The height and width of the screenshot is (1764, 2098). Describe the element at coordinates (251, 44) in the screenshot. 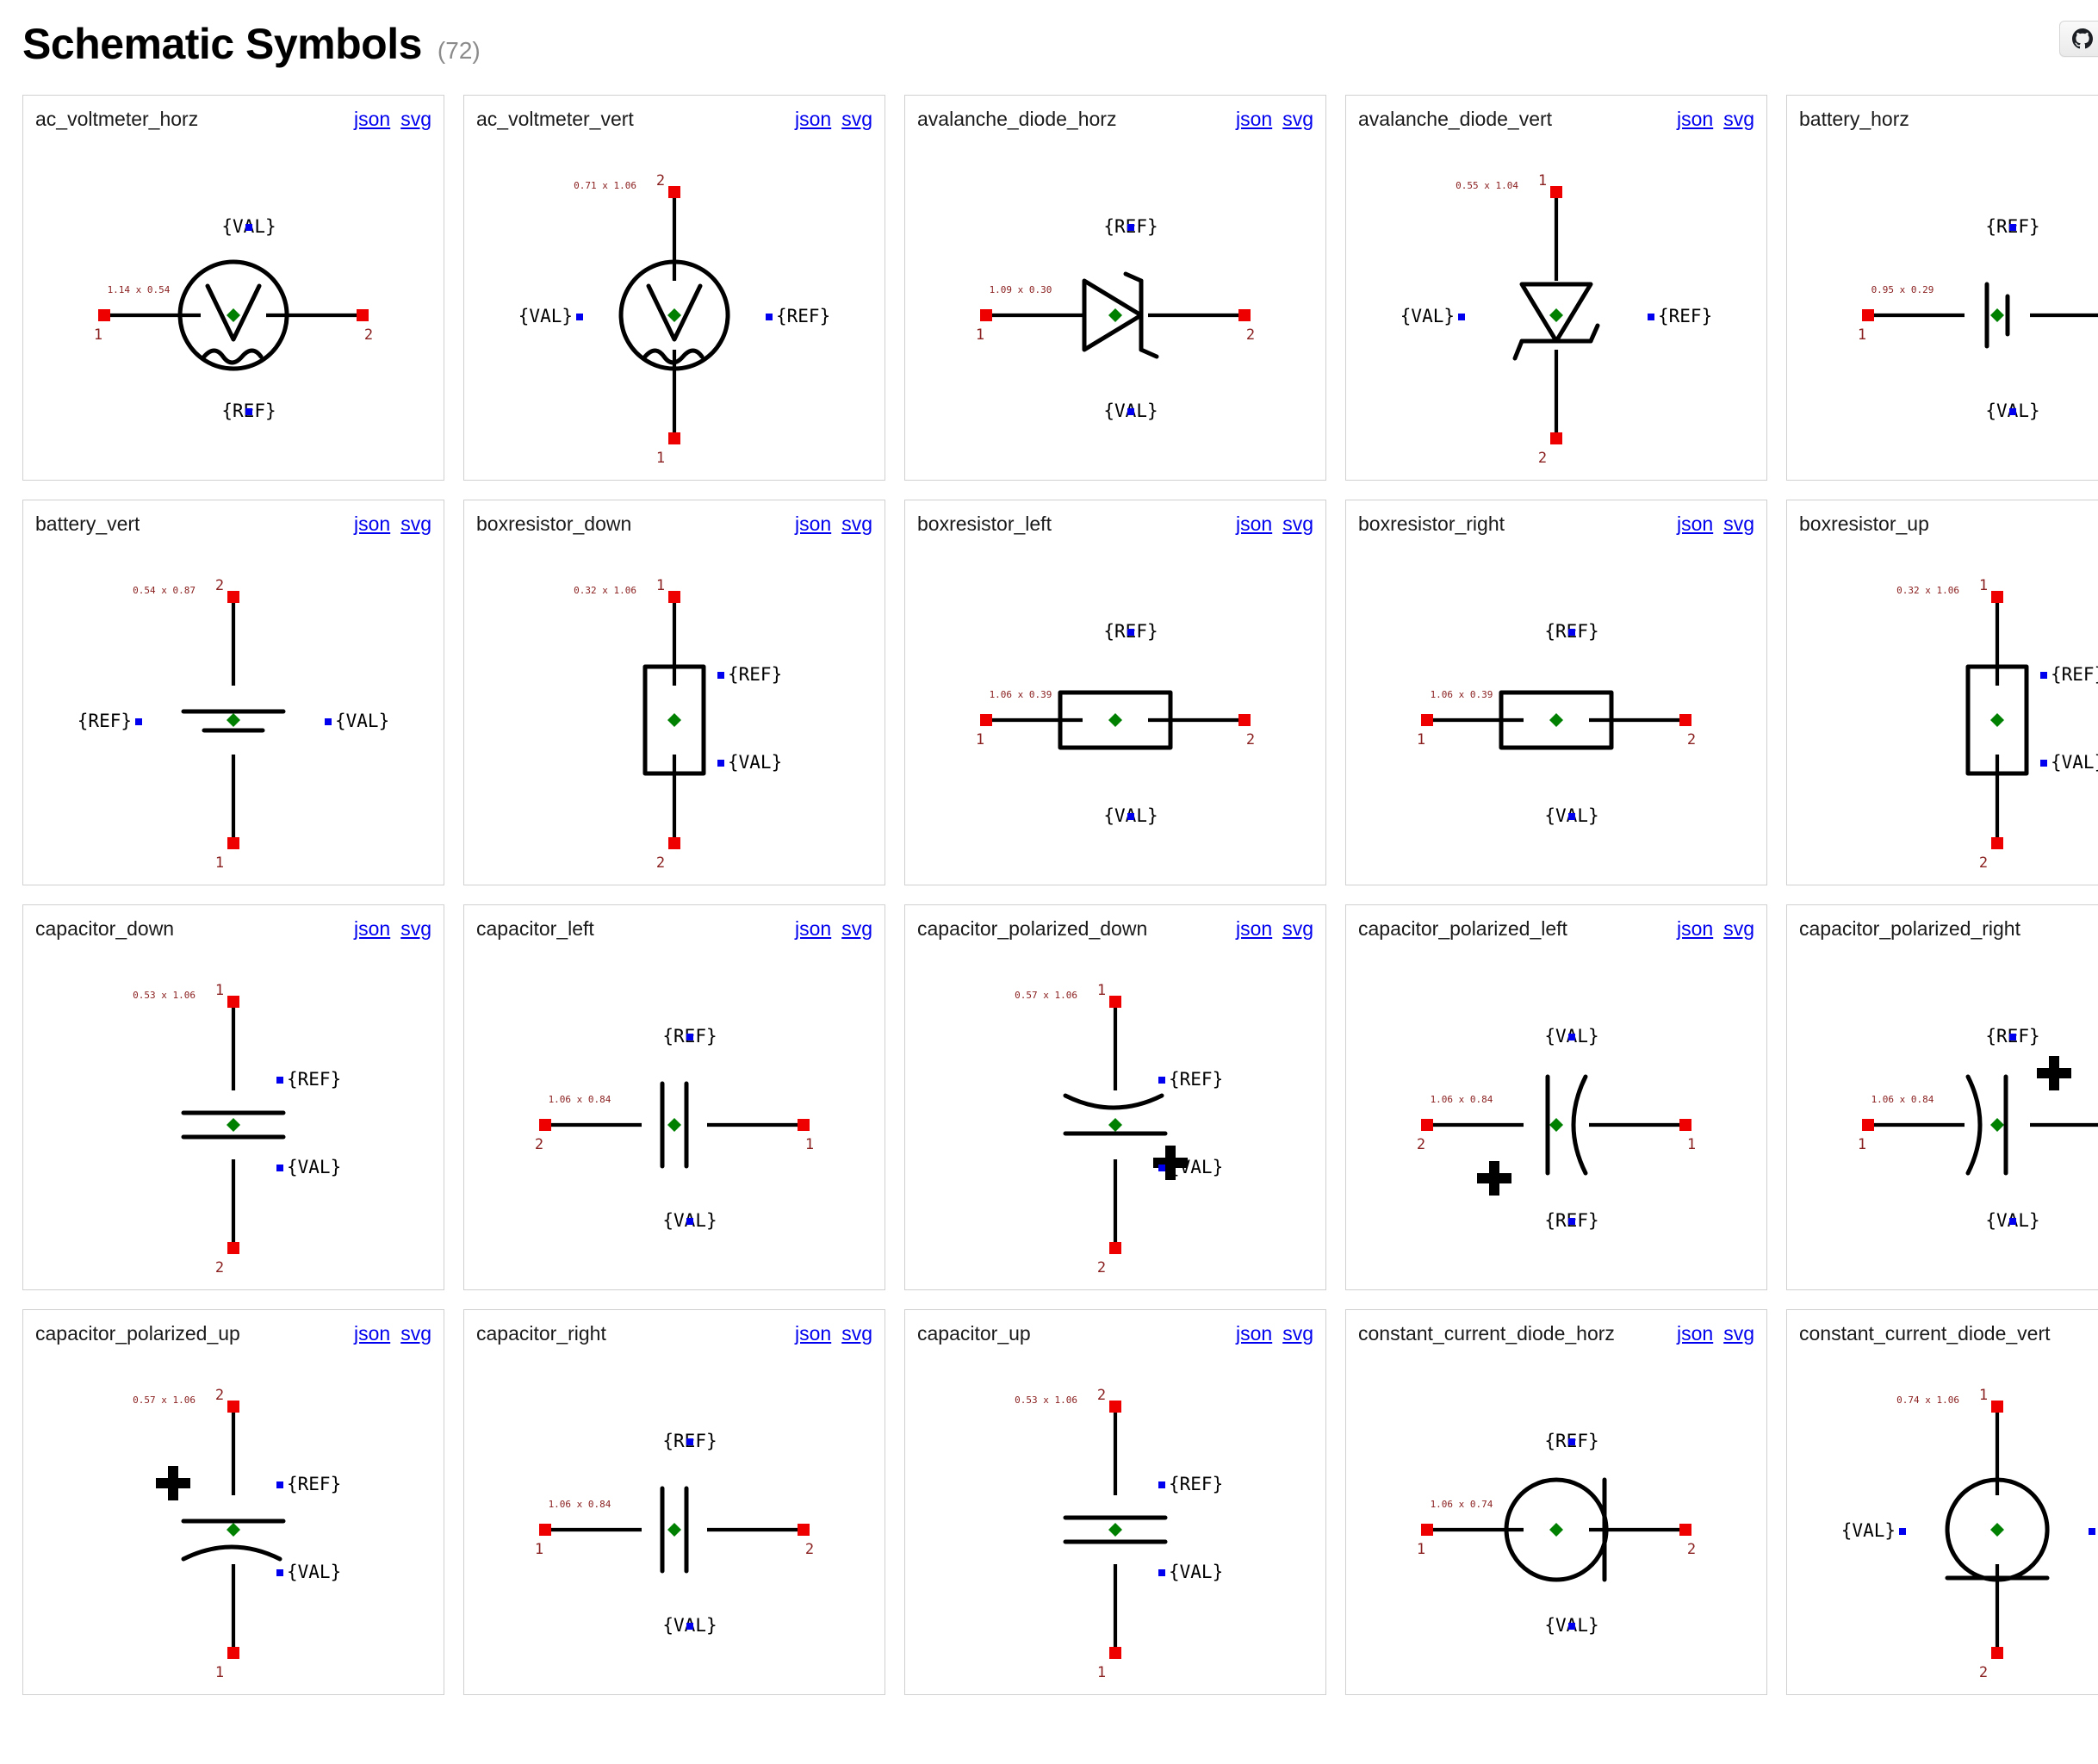

I see `title-group: Schematic Symbols (72)` at that location.